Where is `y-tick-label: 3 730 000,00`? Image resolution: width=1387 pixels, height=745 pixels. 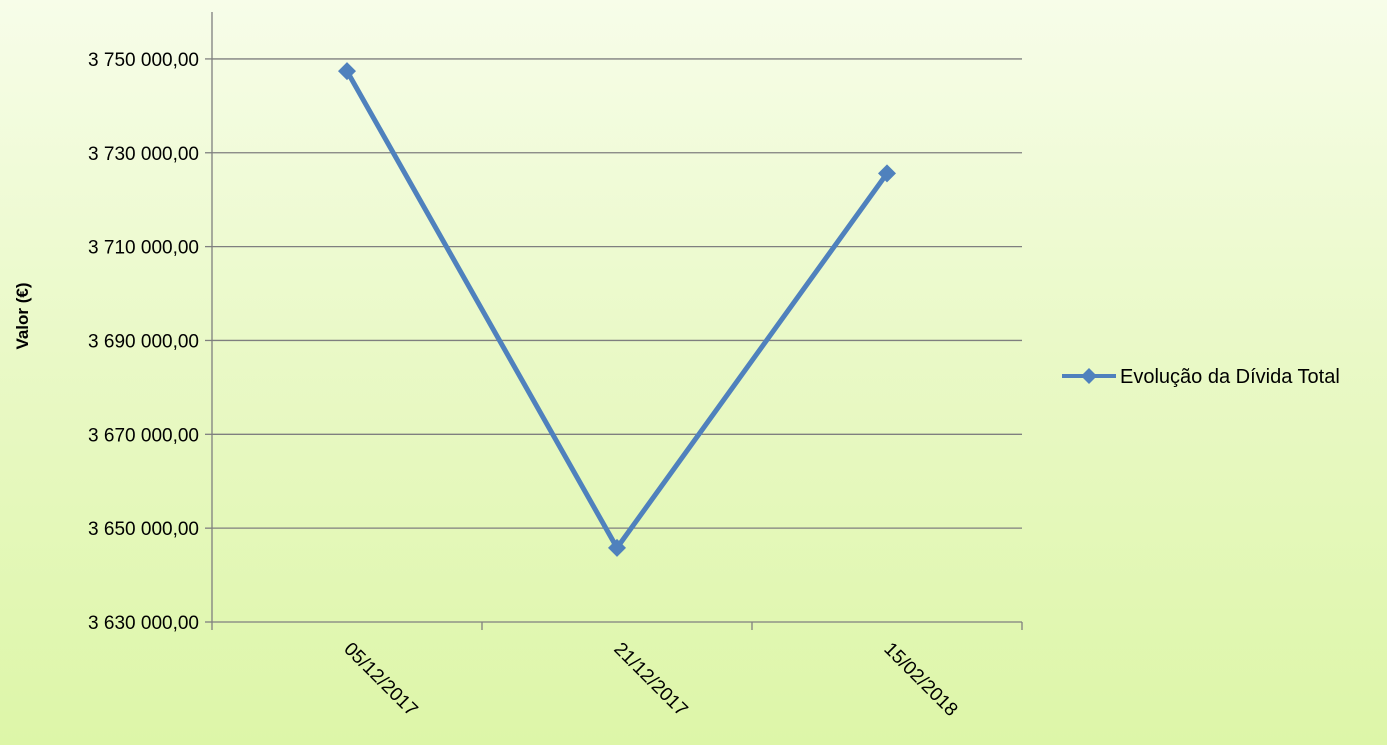
y-tick-label: 3 730 000,00 is located at coordinates (143, 154).